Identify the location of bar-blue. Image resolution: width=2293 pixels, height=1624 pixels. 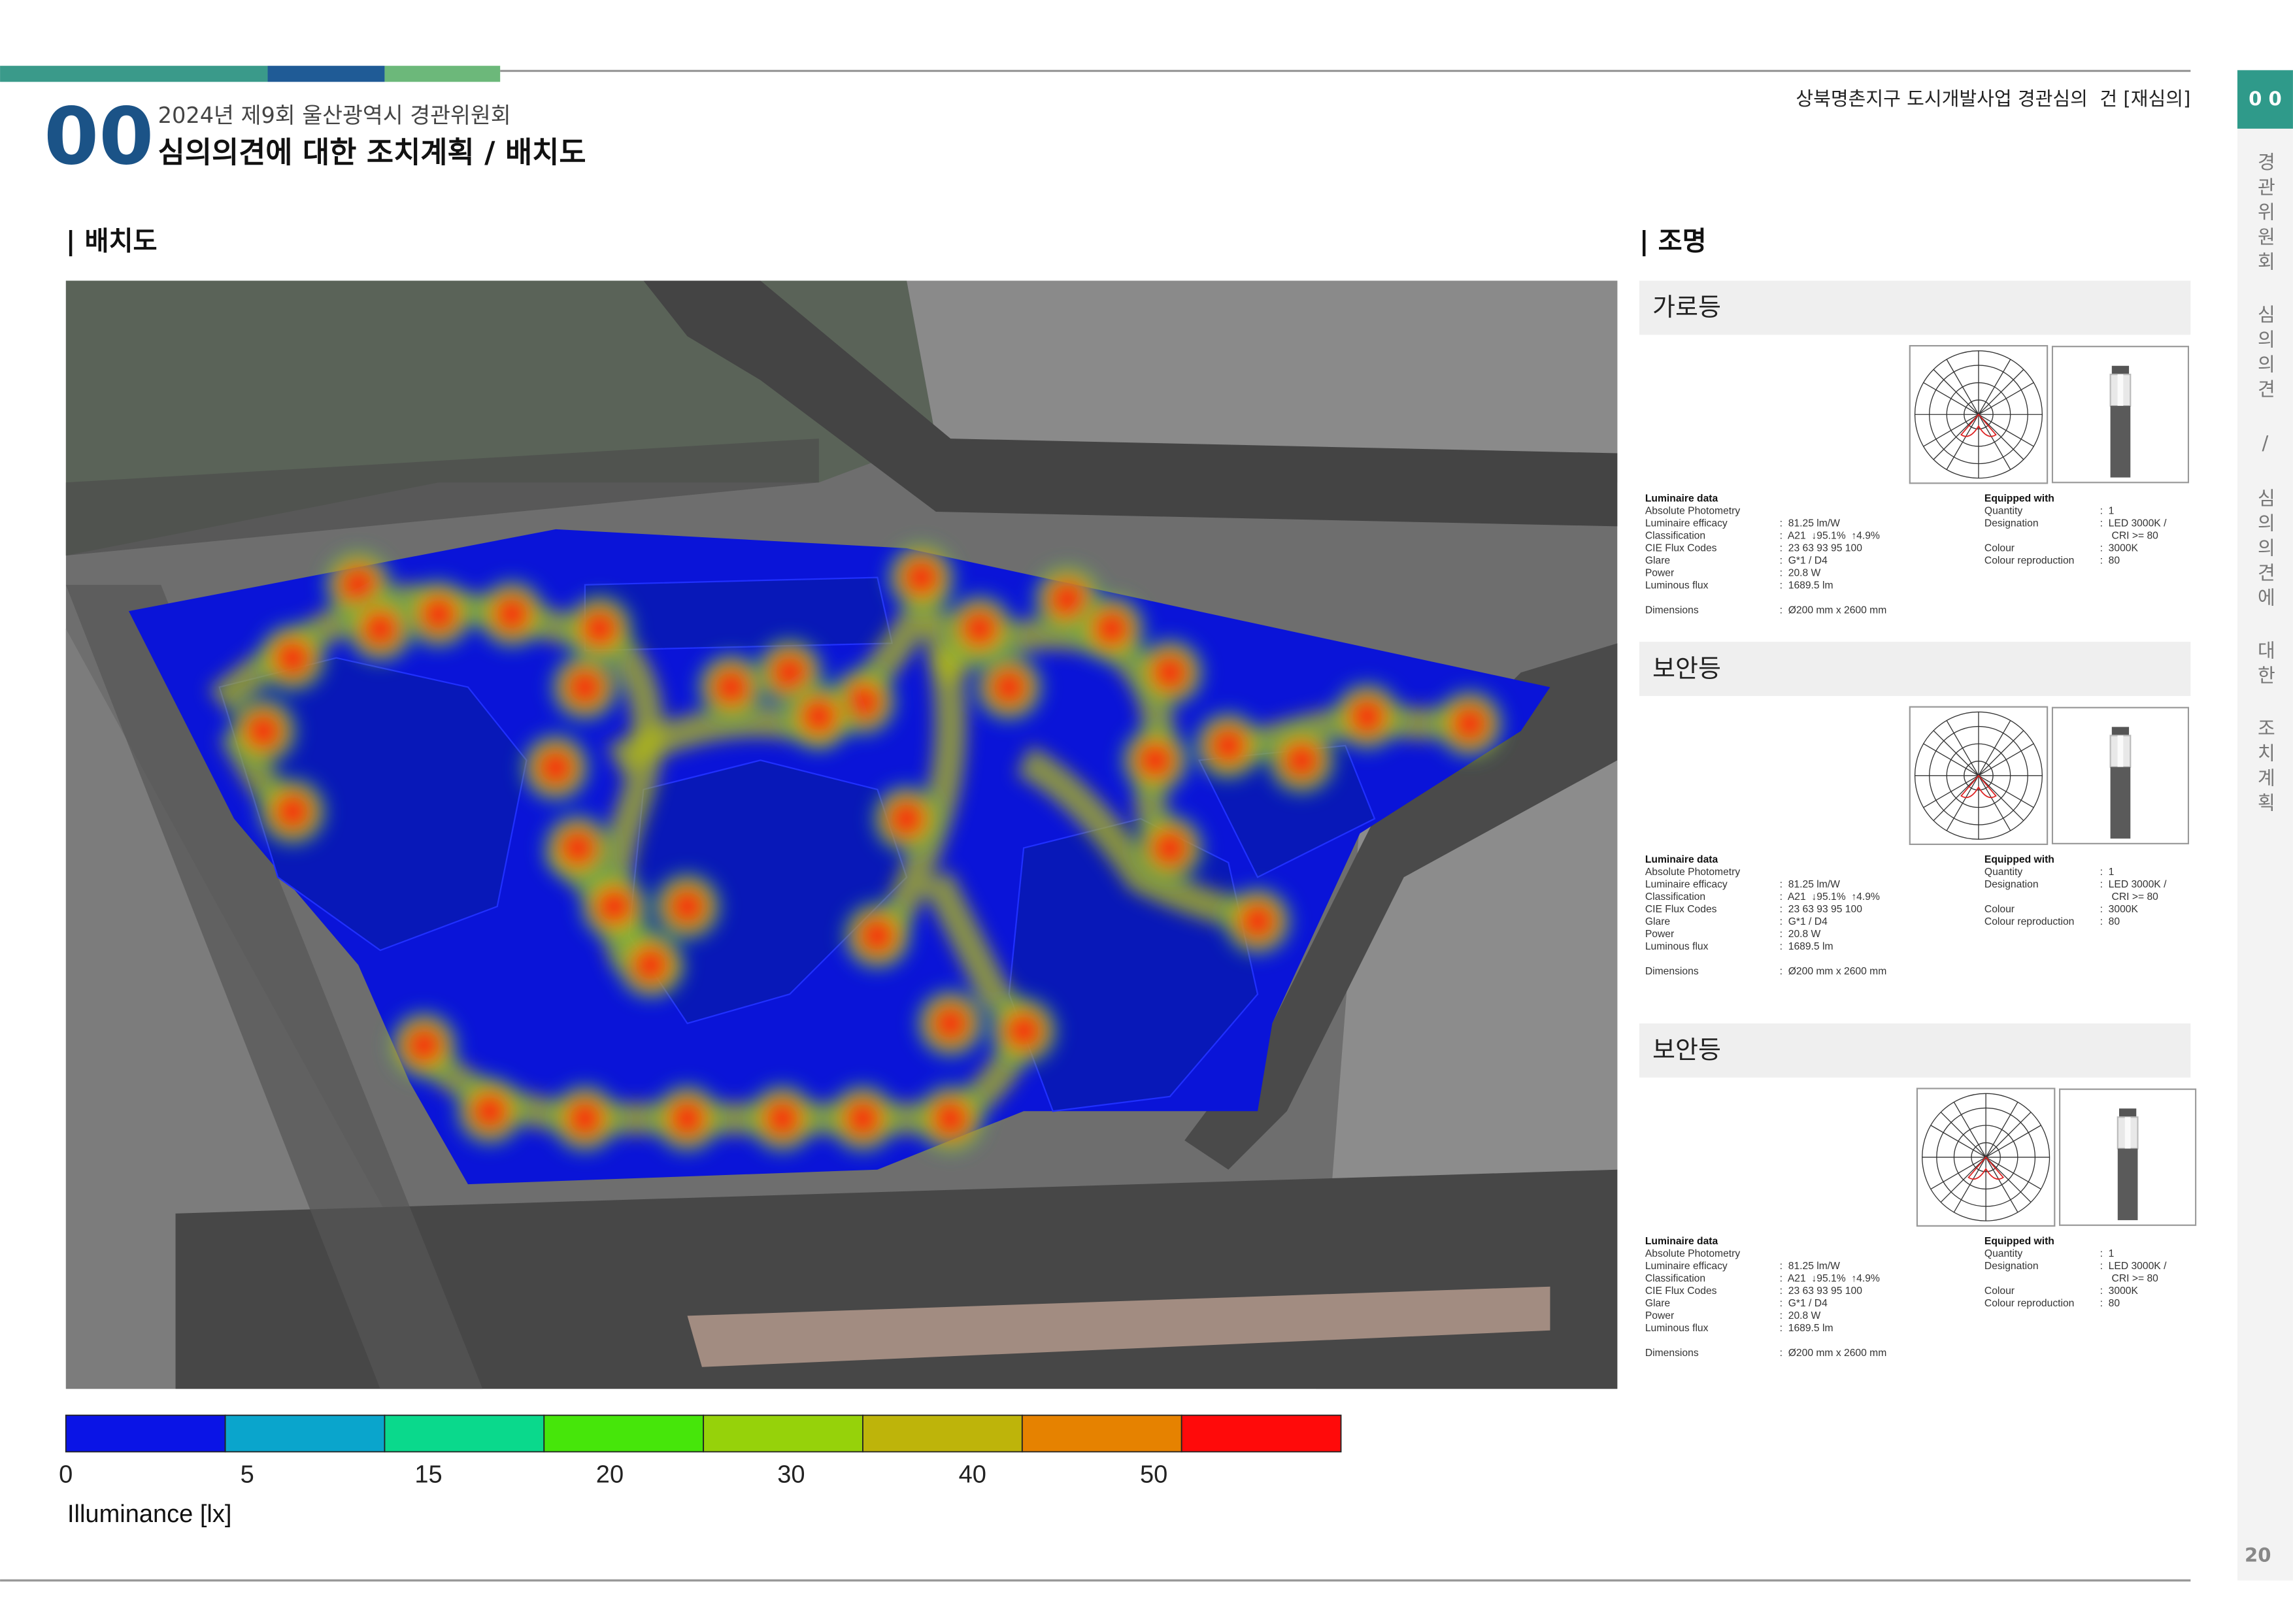
(326, 73).